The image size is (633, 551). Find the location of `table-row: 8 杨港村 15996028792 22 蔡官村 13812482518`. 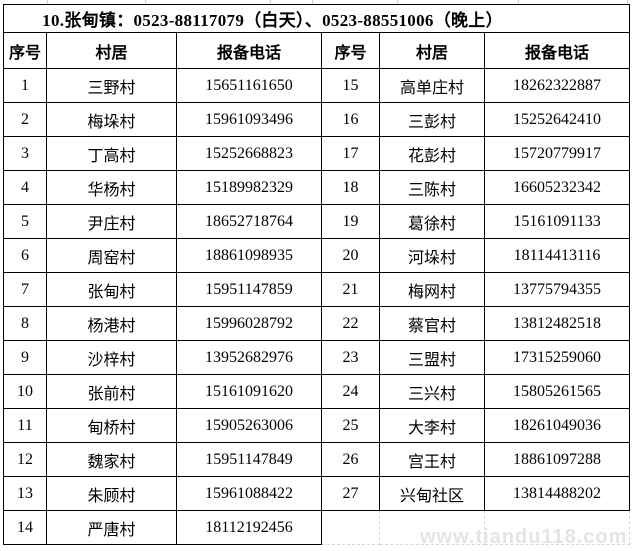

table-row: 8 杨港村 15996028792 22 蔡官村 13812482518 is located at coordinates (317, 324).